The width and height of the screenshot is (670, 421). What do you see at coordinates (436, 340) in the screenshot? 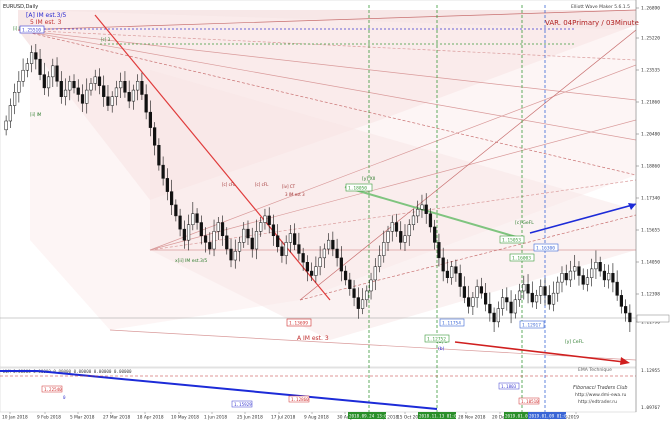
I see `price-box-8-value: 1.12752` at bounding box center [436, 340].